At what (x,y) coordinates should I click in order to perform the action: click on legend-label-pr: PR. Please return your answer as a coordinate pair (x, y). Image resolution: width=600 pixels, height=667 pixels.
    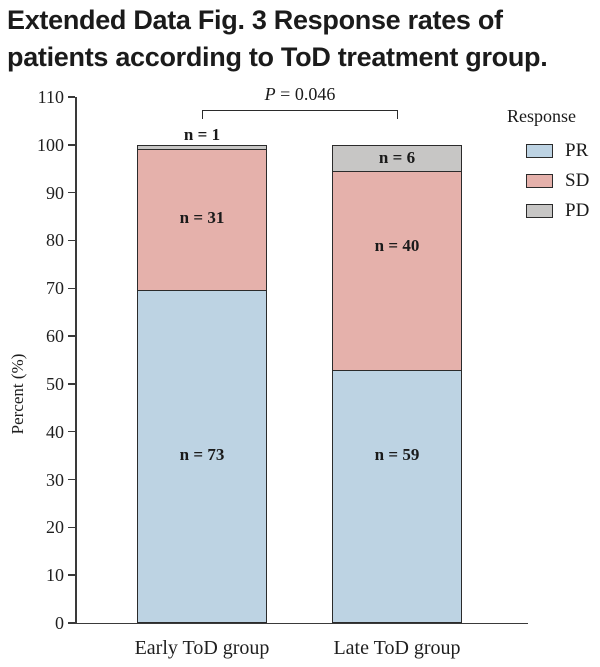
    Looking at the image, I should click on (577, 150).